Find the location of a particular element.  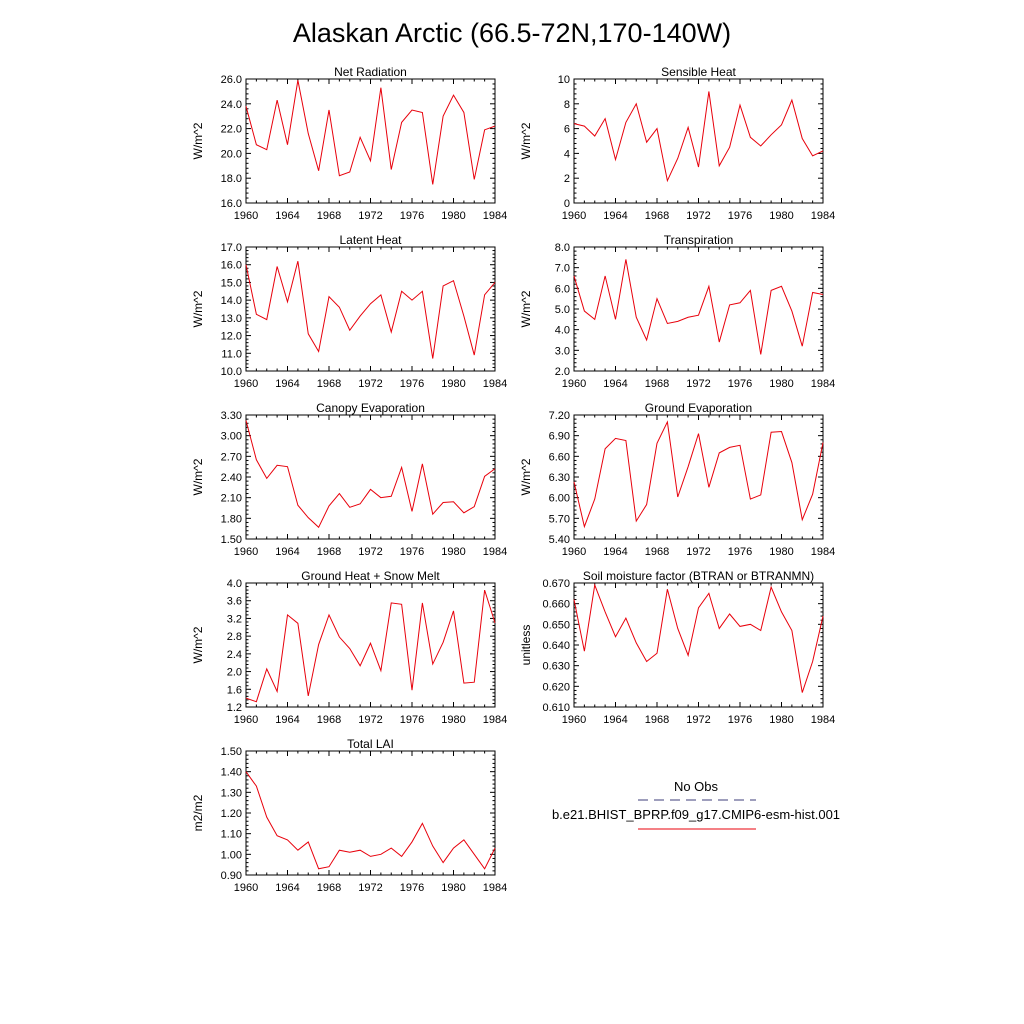

panel-6-ytick-label: 6.60 is located at coordinates (559, 457).